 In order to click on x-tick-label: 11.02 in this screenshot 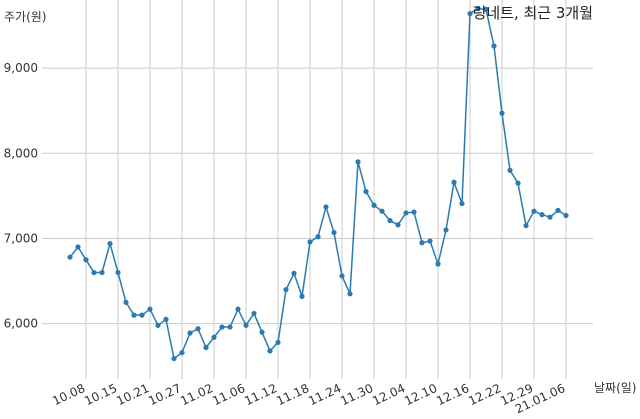, I will do `click(196, 394)`.